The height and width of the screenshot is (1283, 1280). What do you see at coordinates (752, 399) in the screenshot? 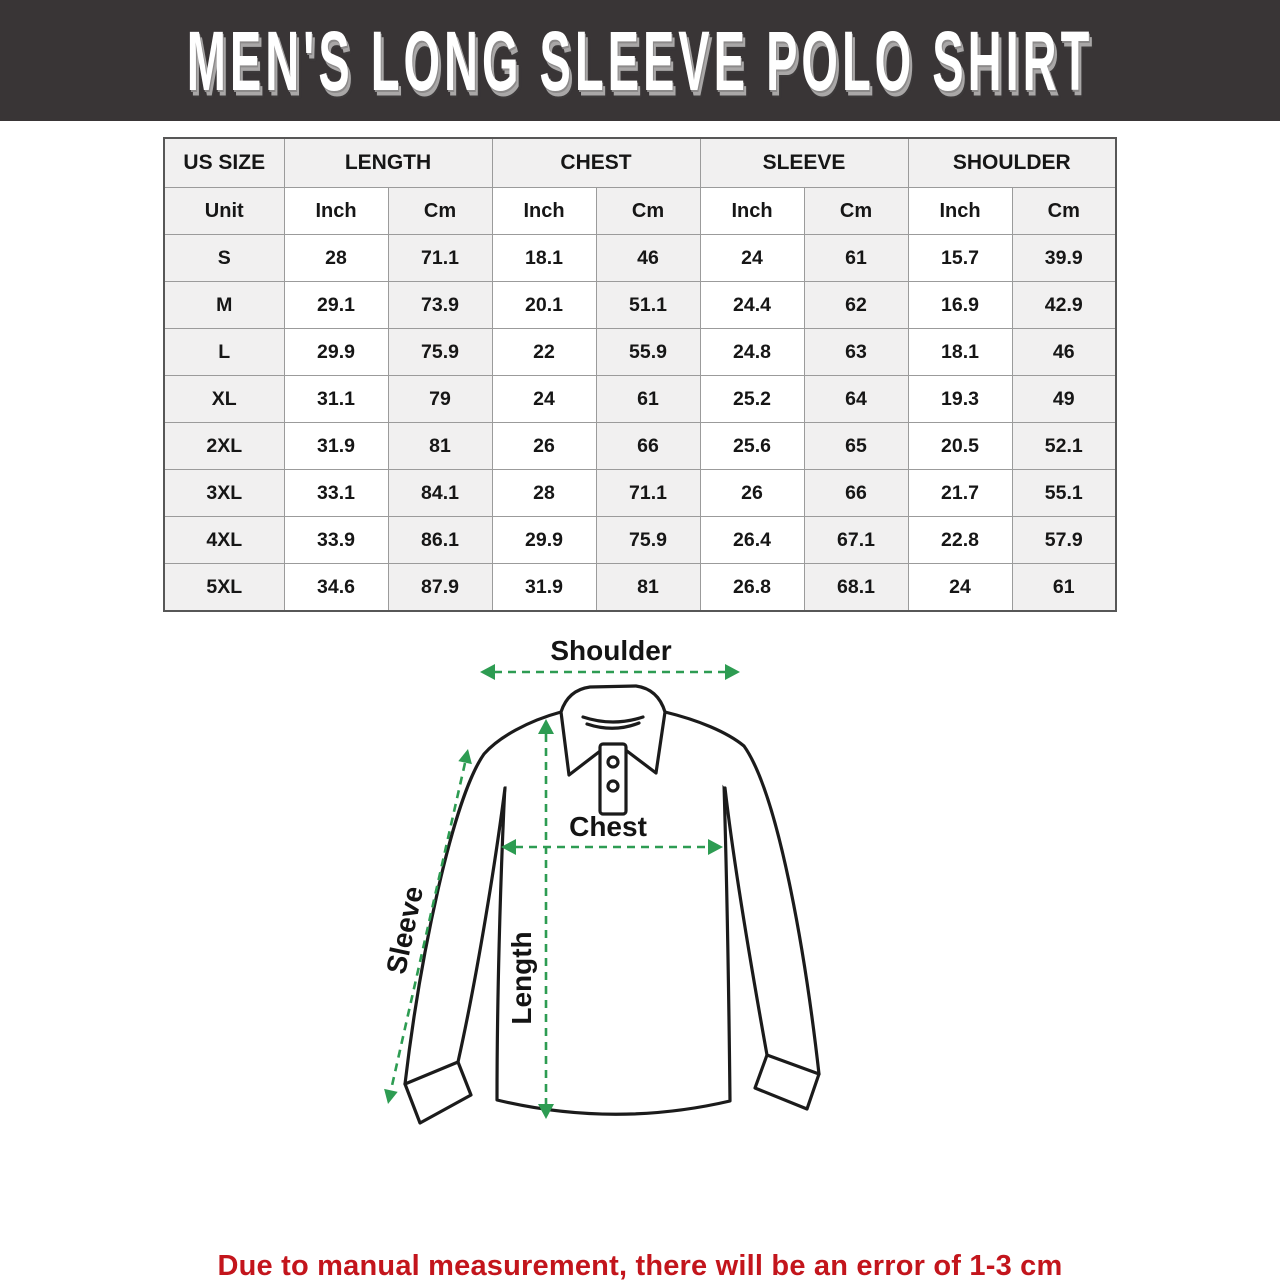
I see `value-cell: 25.2` at bounding box center [752, 399].